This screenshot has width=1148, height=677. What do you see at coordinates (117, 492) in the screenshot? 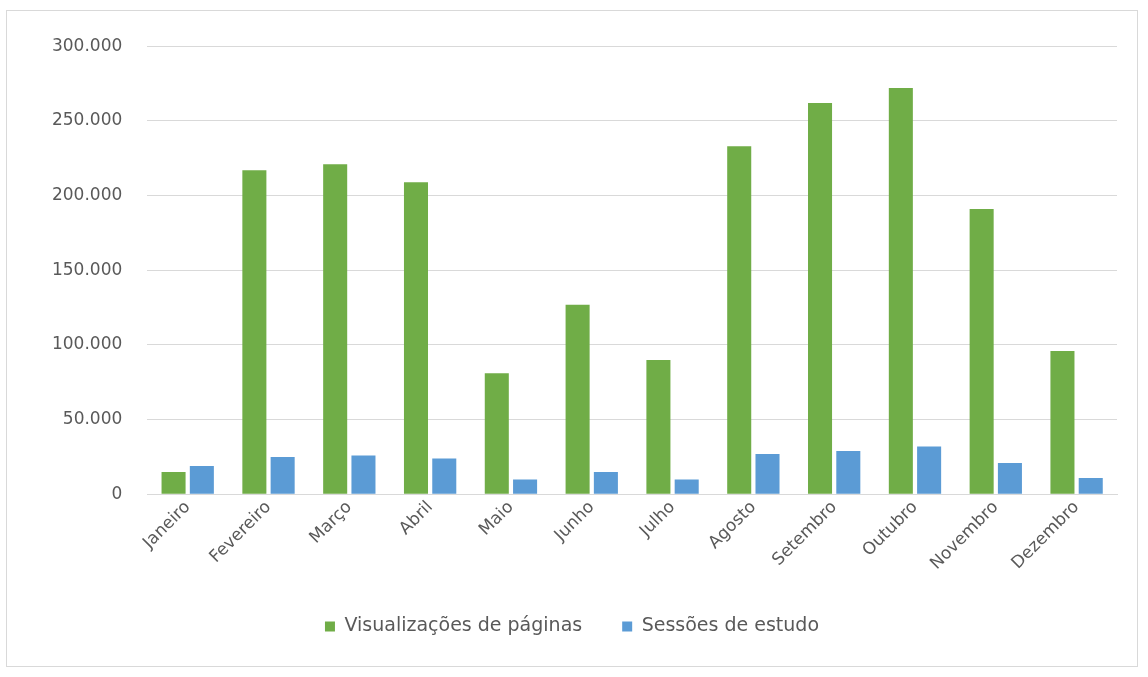
I see `y-tick-label: 0` at bounding box center [117, 492].